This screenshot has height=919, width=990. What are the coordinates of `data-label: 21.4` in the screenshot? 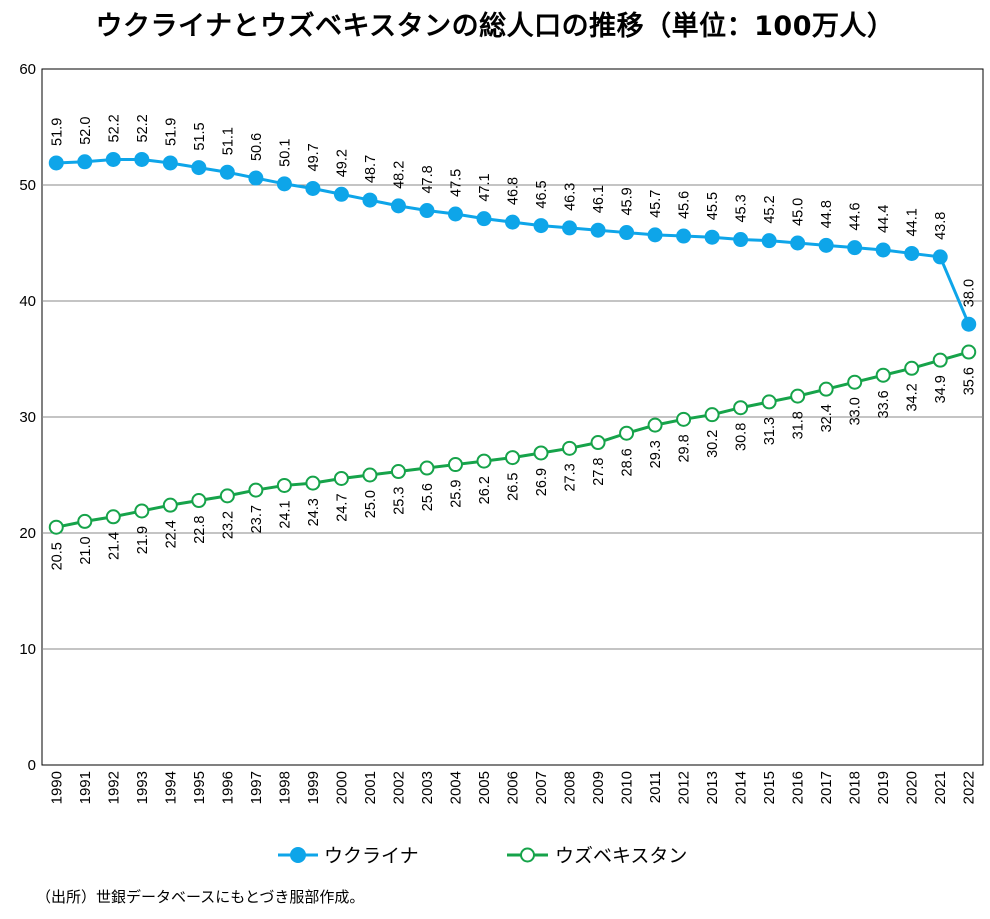 It's located at (114, 546).